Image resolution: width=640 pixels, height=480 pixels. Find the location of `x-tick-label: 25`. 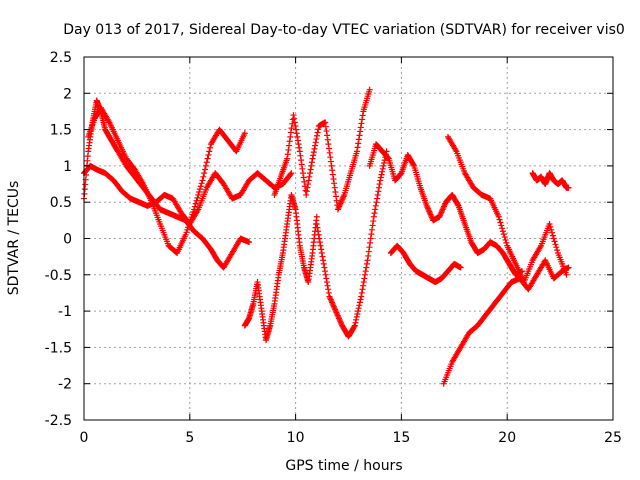

x-tick-label: 25 is located at coordinates (613, 438).